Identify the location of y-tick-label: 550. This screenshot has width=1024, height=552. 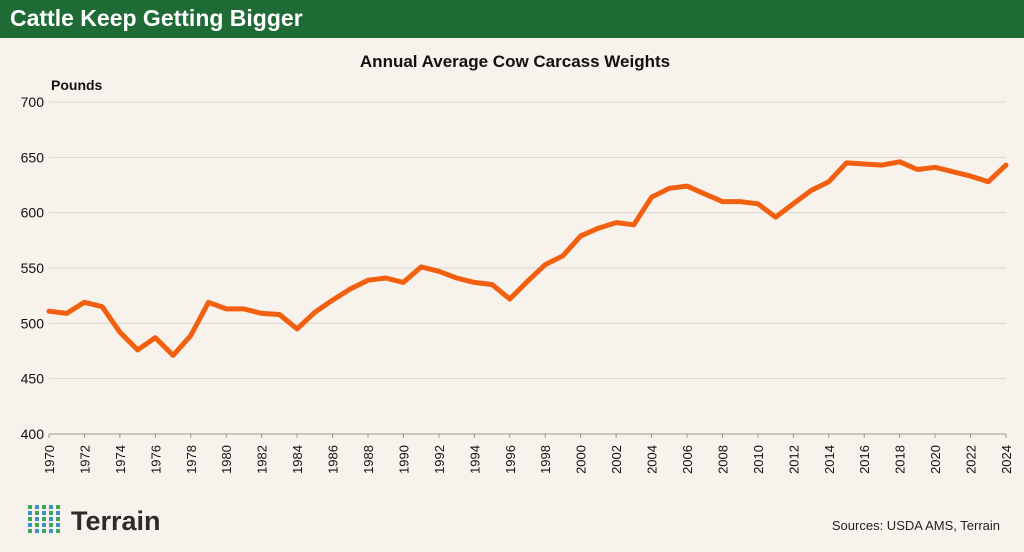
(33, 268).